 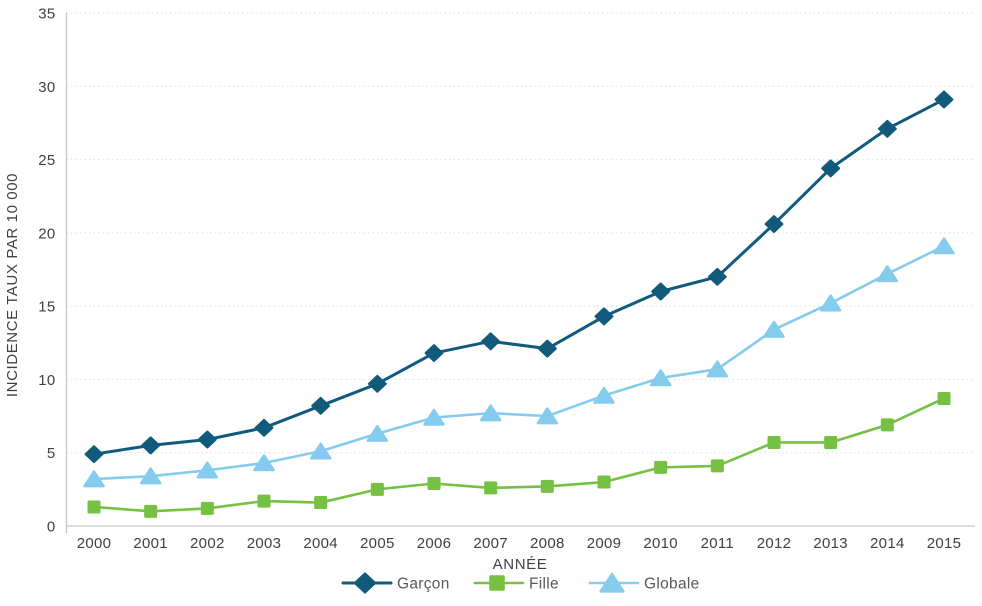 I want to click on marker-garcon-2001, so click(x=151, y=445).